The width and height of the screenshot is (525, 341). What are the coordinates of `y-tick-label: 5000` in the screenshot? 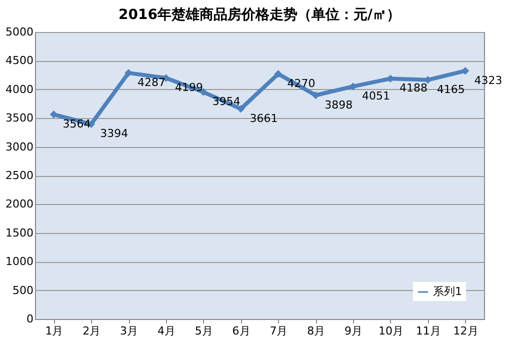 It's located at (20, 32).